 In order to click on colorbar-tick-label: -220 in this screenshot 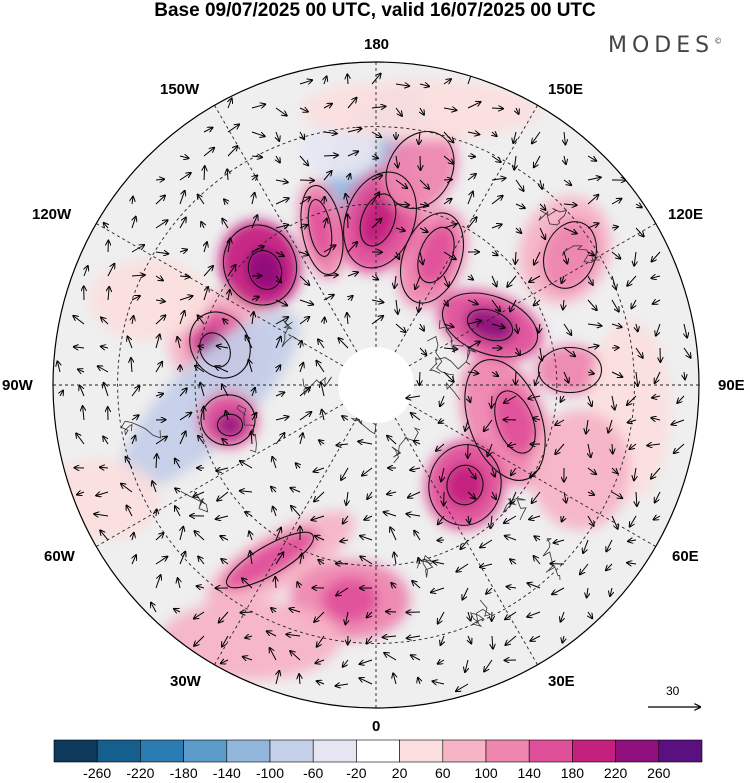, I will do `click(140, 773)`.